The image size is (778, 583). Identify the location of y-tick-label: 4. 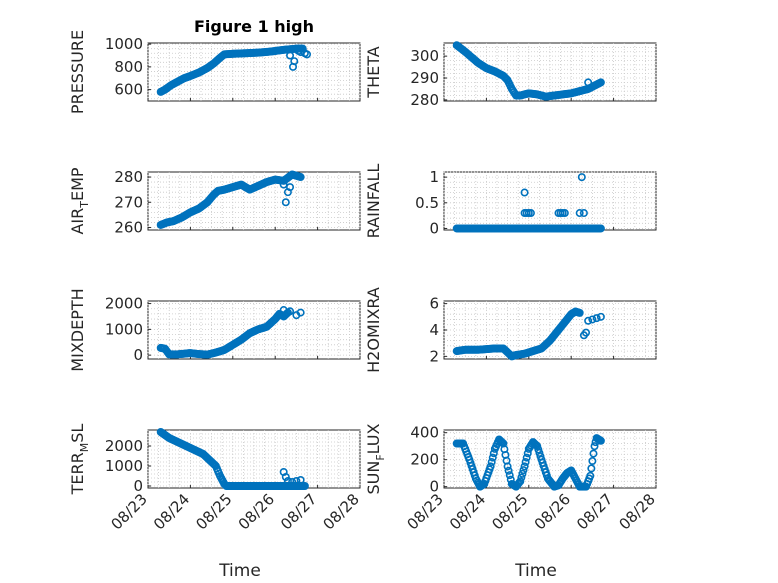
(434, 330).